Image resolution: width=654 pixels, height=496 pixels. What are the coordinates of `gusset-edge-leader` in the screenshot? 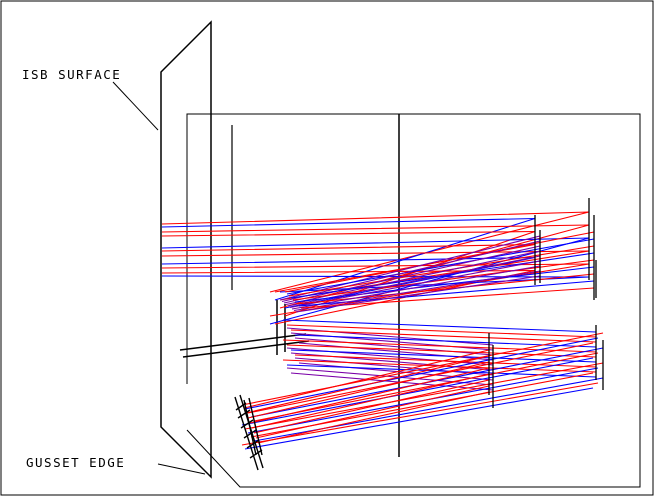 It's located at (181, 469).